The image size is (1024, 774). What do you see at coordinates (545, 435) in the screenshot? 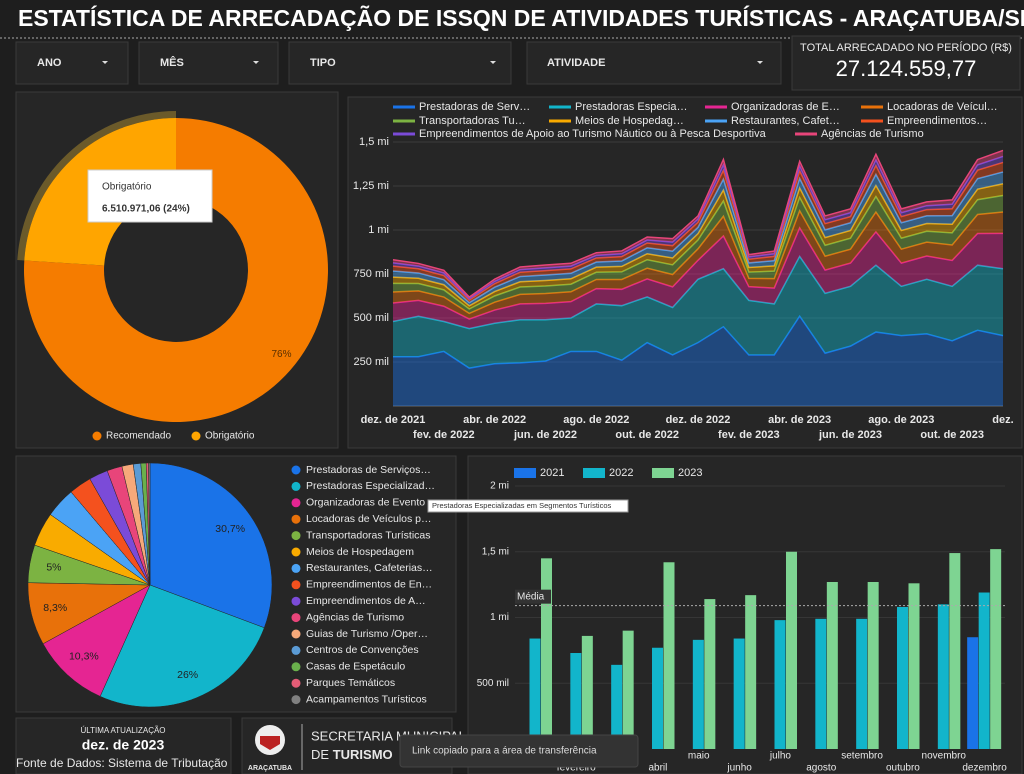
I see `x-tick-label: jun. de 2022` at bounding box center [545, 435].